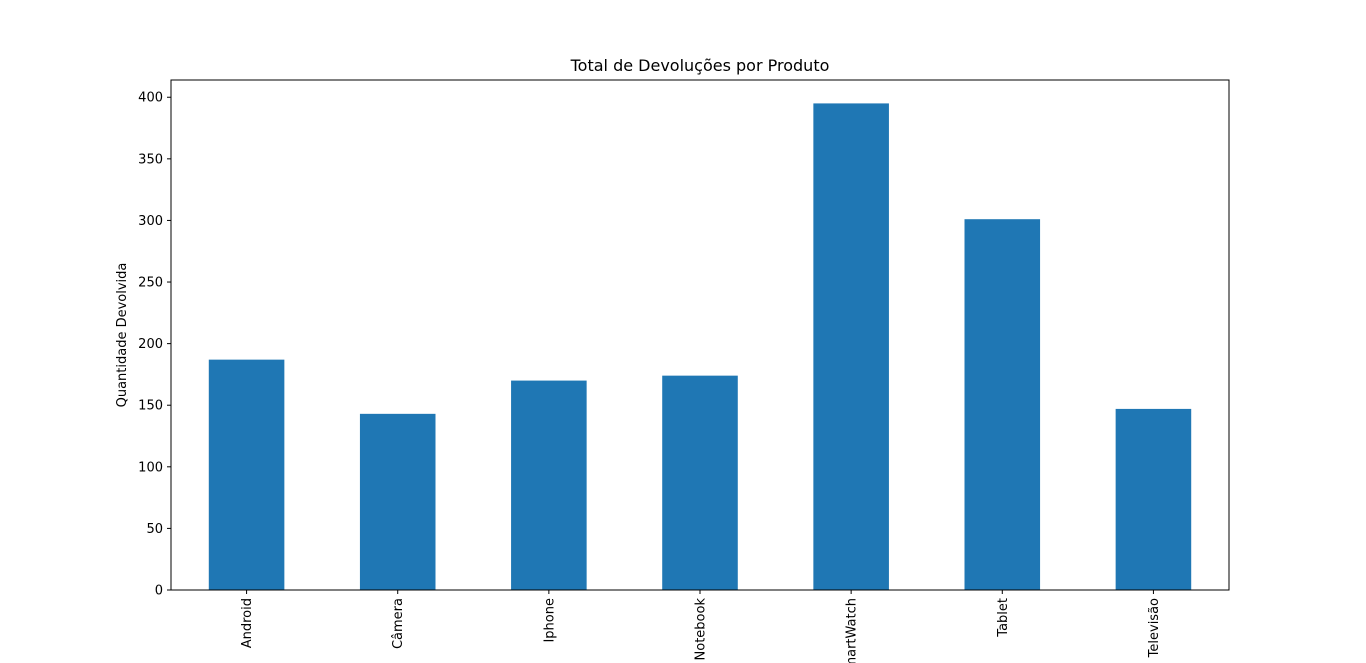  Describe the element at coordinates (852, 630) in the screenshot. I see `x-tick-label-4: SmartWatch` at that location.